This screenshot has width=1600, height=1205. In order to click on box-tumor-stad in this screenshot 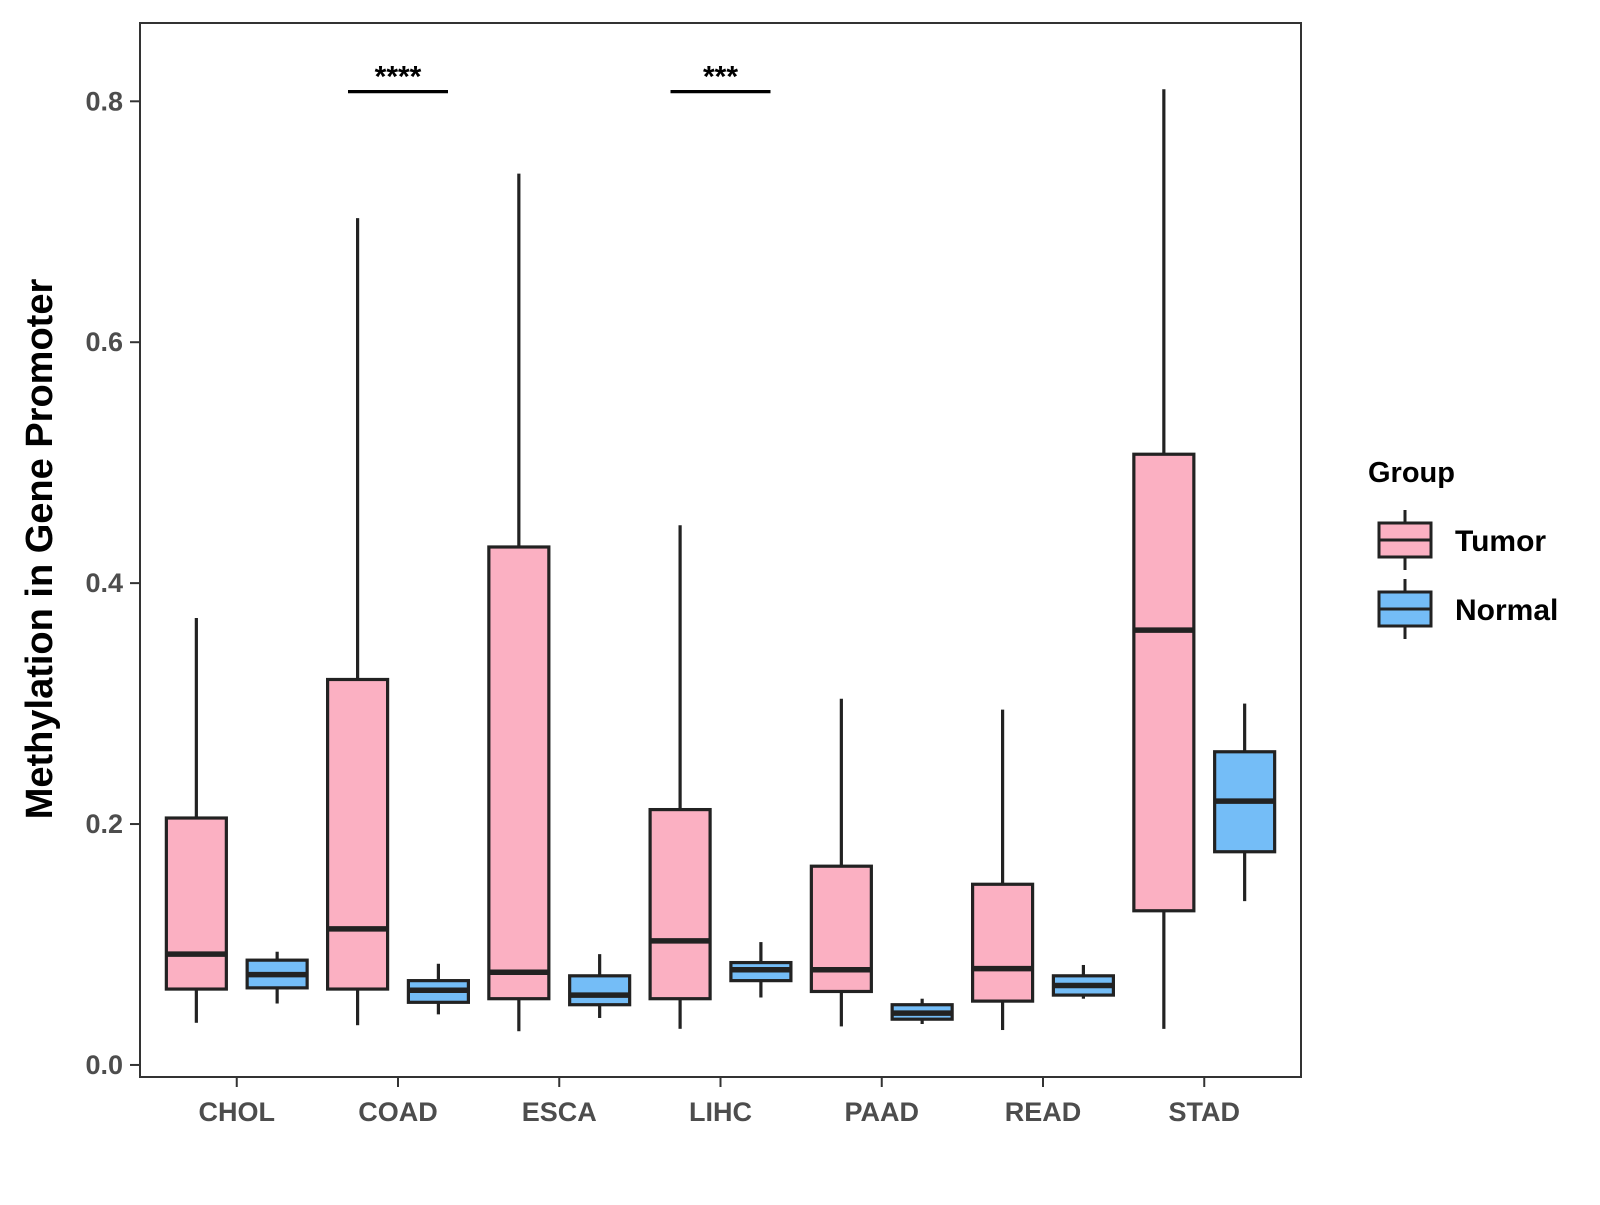, I will do `click(1164, 559)`.